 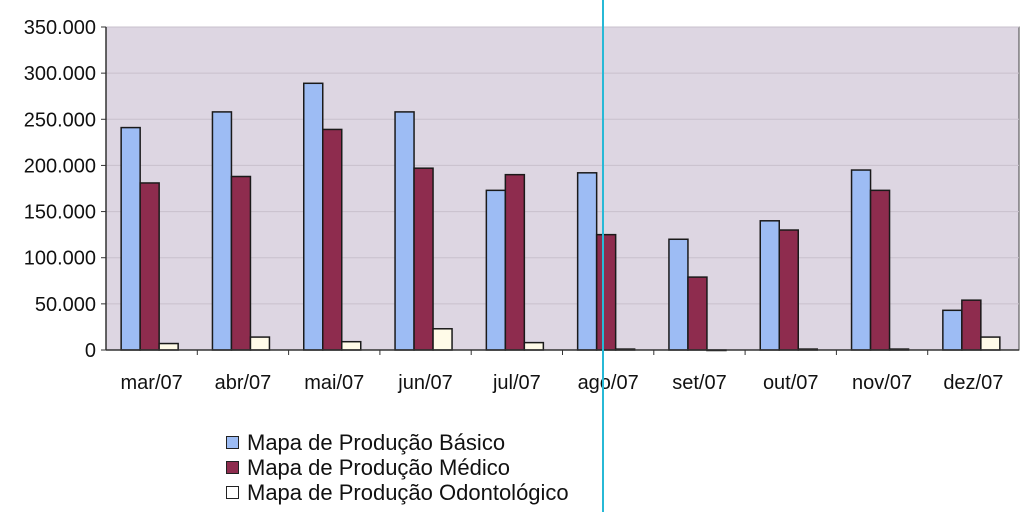 What do you see at coordinates (408, 492) in the screenshot?
I see `legend-label-odontologico: Mapa de Produção Odontológico` at bounding box center [408, 492].